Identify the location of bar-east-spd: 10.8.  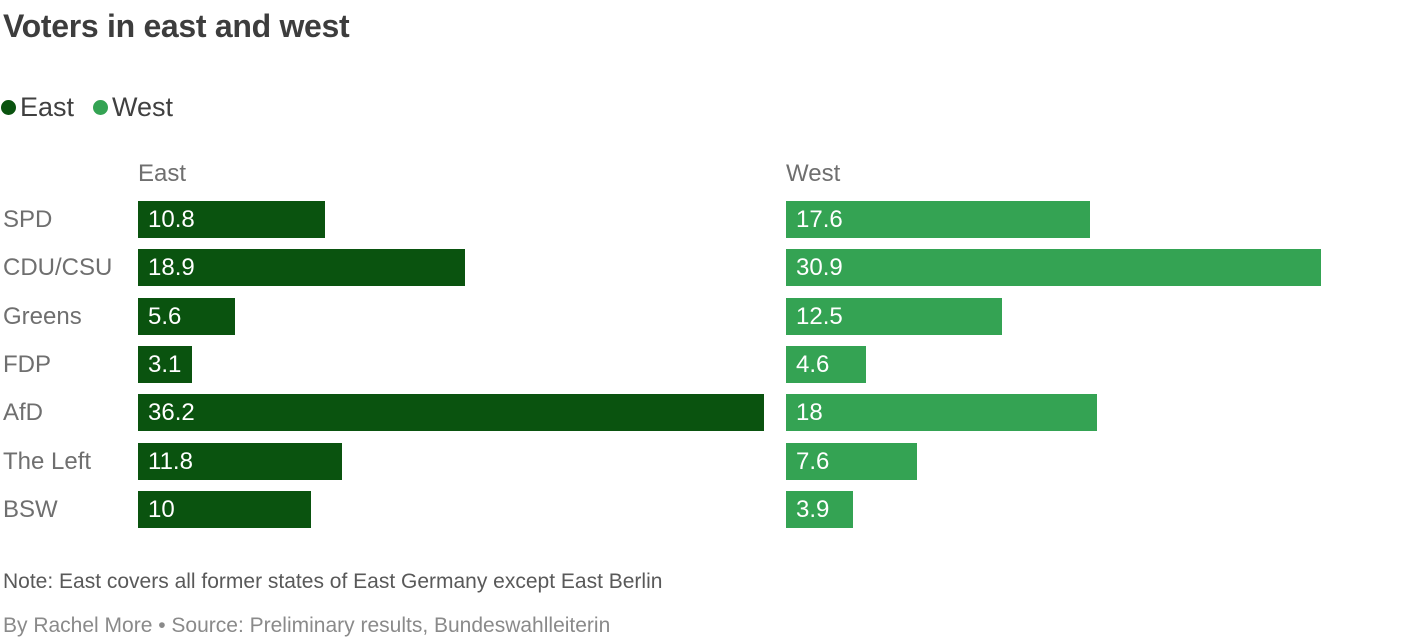
(231, 219).